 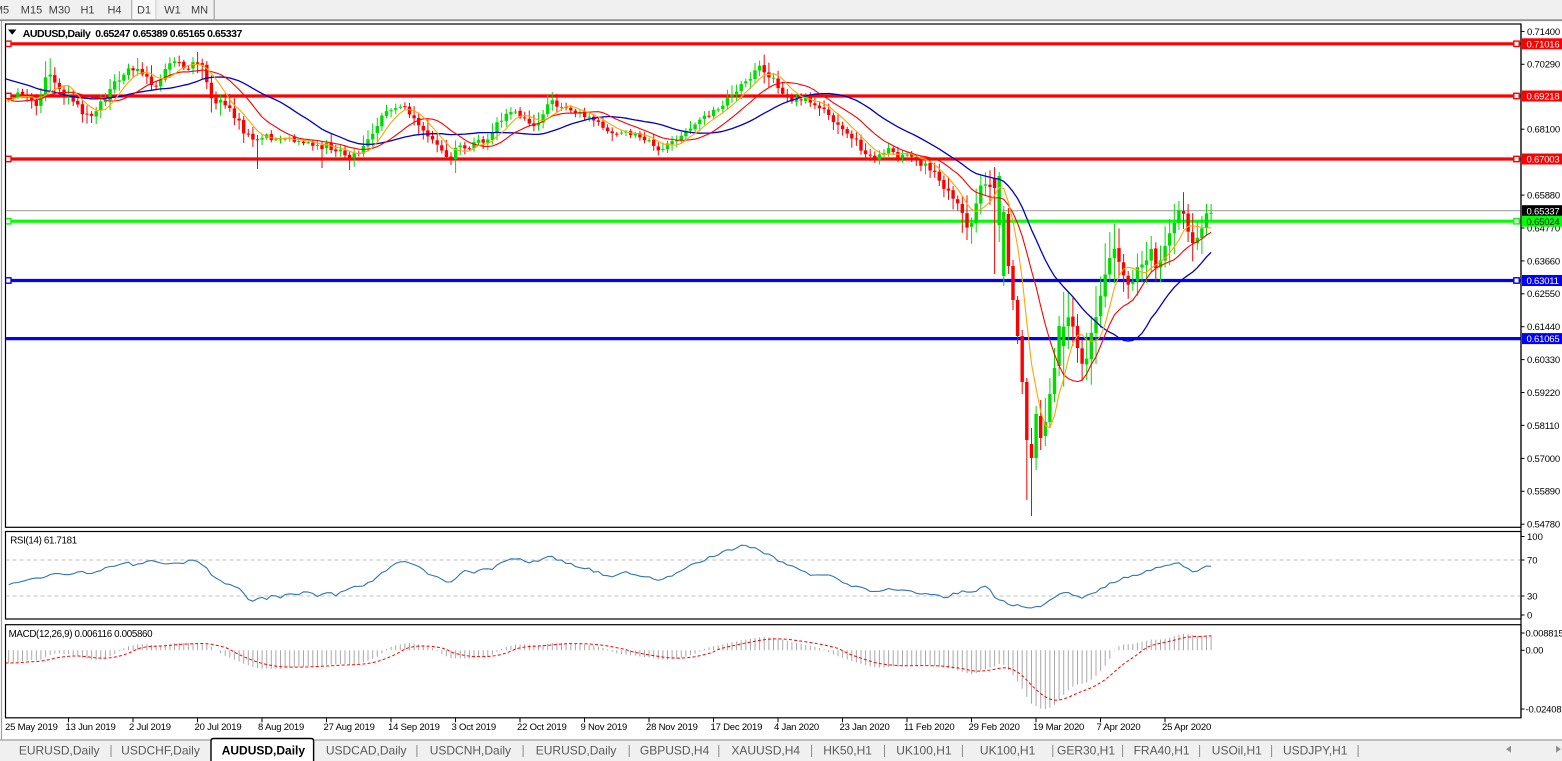 What do you see at coordinates (737, 727) in the screenshot?
I see `svg-text: 17 Dec 2019` at bounding box center [737, 727].